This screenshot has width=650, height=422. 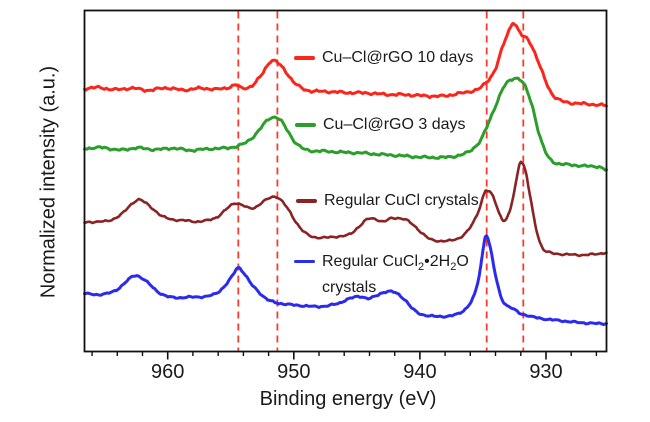 I want to click on x-tick-label-940: 940, so click(x=420, y=372).